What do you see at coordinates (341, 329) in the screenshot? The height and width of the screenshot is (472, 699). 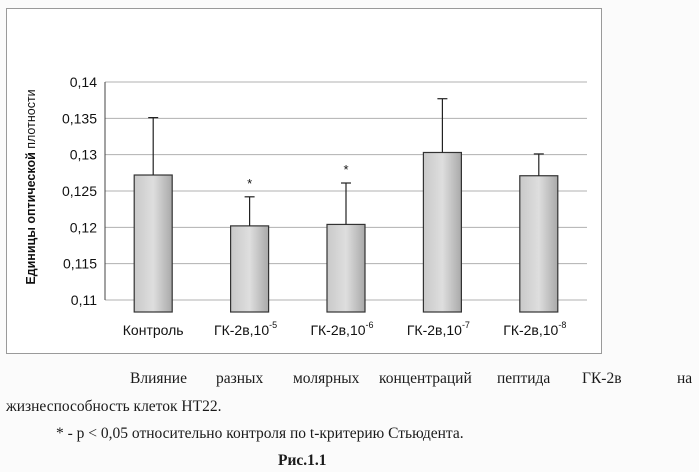 I see `x-category-label: ГК-2в,10-6` at bounding box center [341, 329].